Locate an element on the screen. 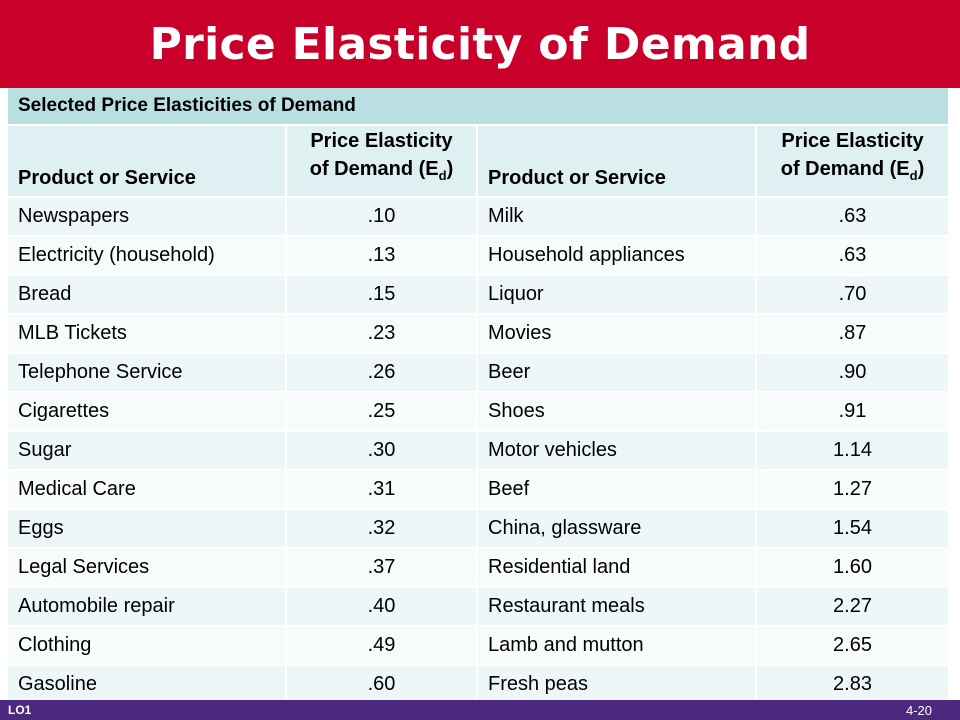  product-cell: Legal Services is located at coordinates (147, 568).